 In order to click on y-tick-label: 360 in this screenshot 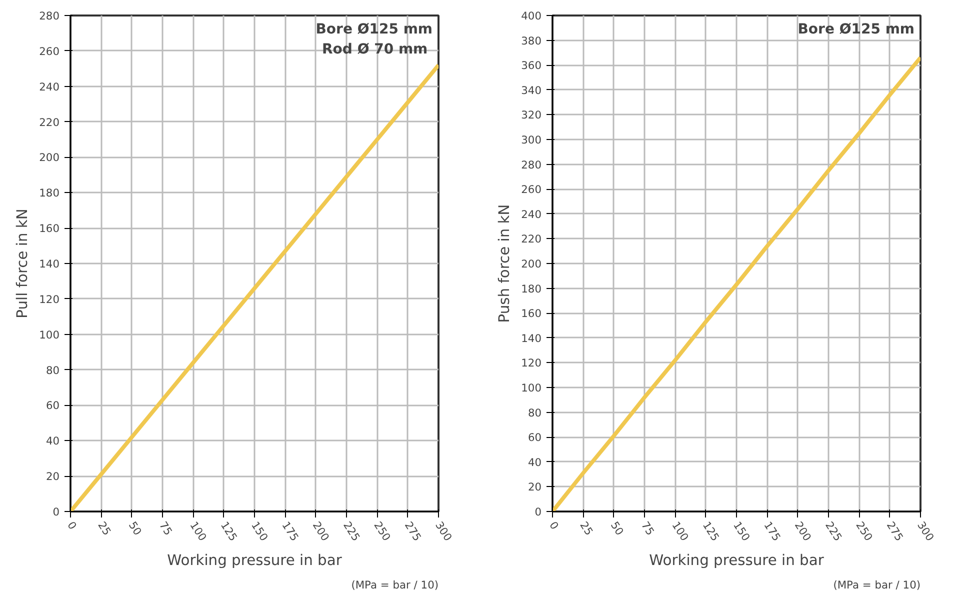, I will do `click(531, 65)`.